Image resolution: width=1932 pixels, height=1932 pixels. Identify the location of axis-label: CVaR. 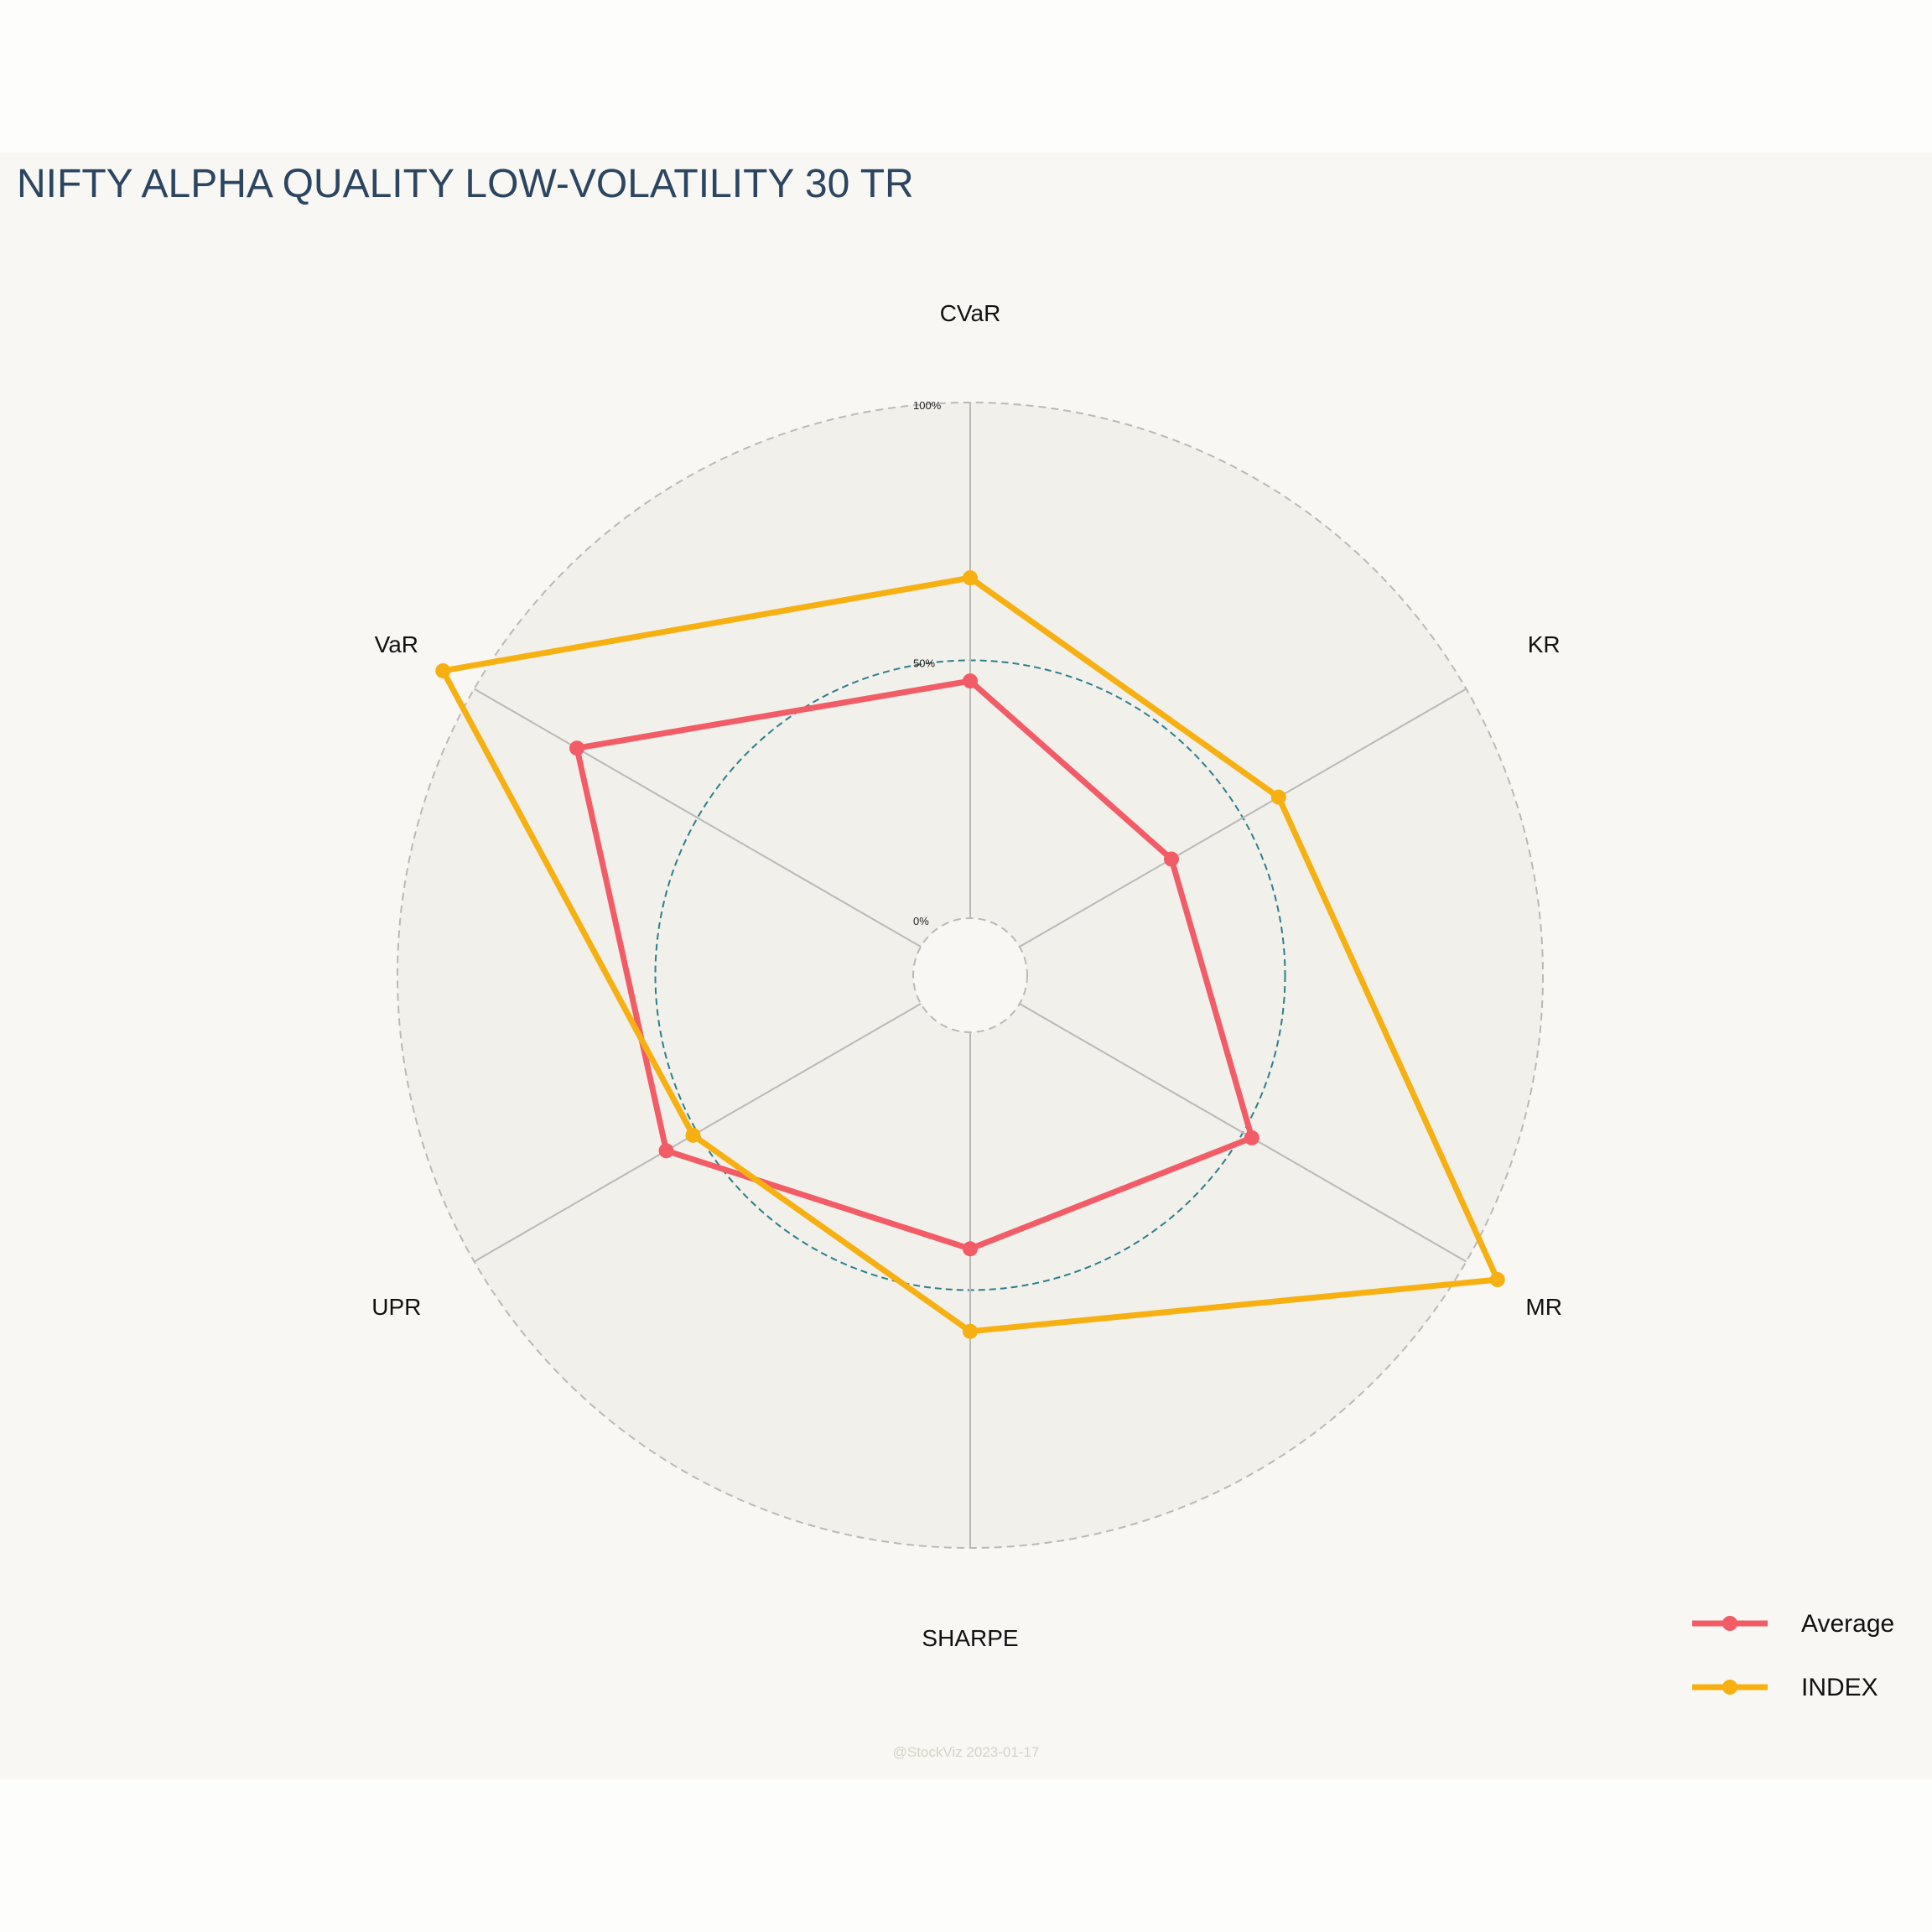
(970, 313).